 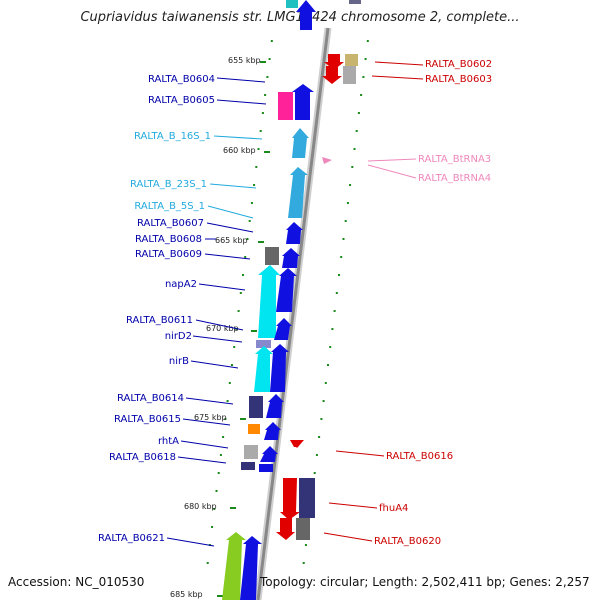 What do you see at coordinates (168, 254) in the screenshot?
I see `label-ralta-b0609: RALTA_B0609` at bounding box center [168, 254].